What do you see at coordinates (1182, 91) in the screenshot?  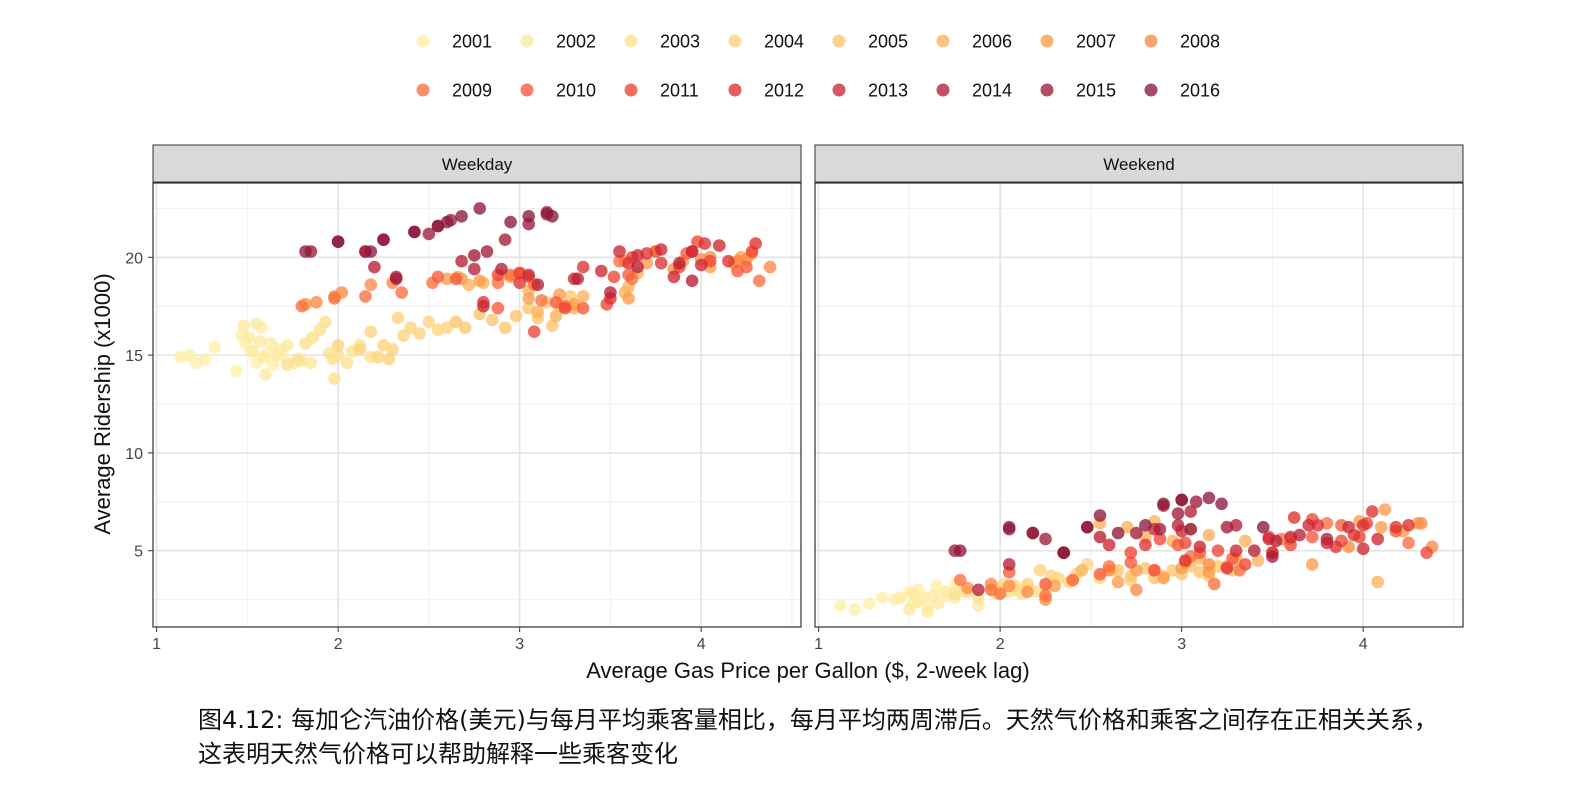 I see `legend-item: 2016` at bounding box center [1182, 91].